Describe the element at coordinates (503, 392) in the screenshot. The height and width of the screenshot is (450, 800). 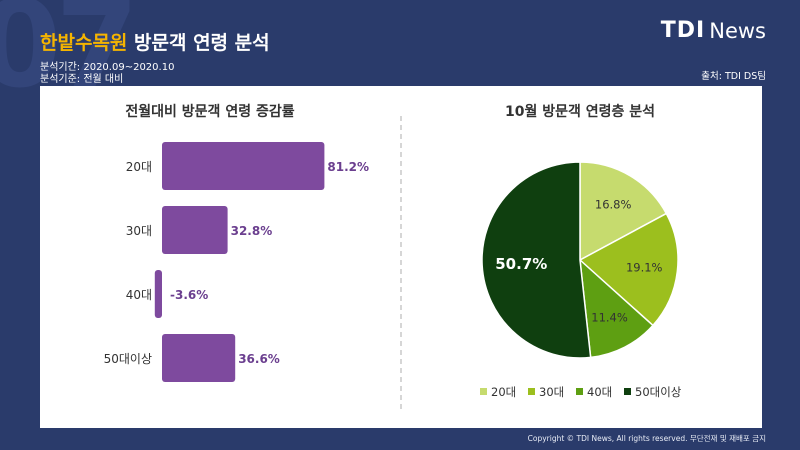
I see `legend-label: 20대` at that location.